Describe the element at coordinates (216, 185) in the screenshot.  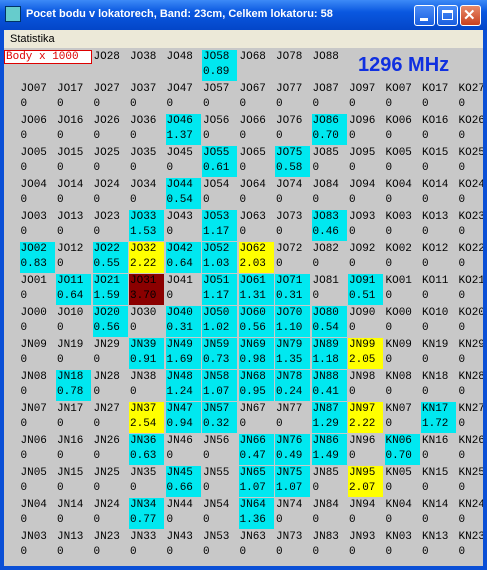
I see `locator-name: JO54` at that location.